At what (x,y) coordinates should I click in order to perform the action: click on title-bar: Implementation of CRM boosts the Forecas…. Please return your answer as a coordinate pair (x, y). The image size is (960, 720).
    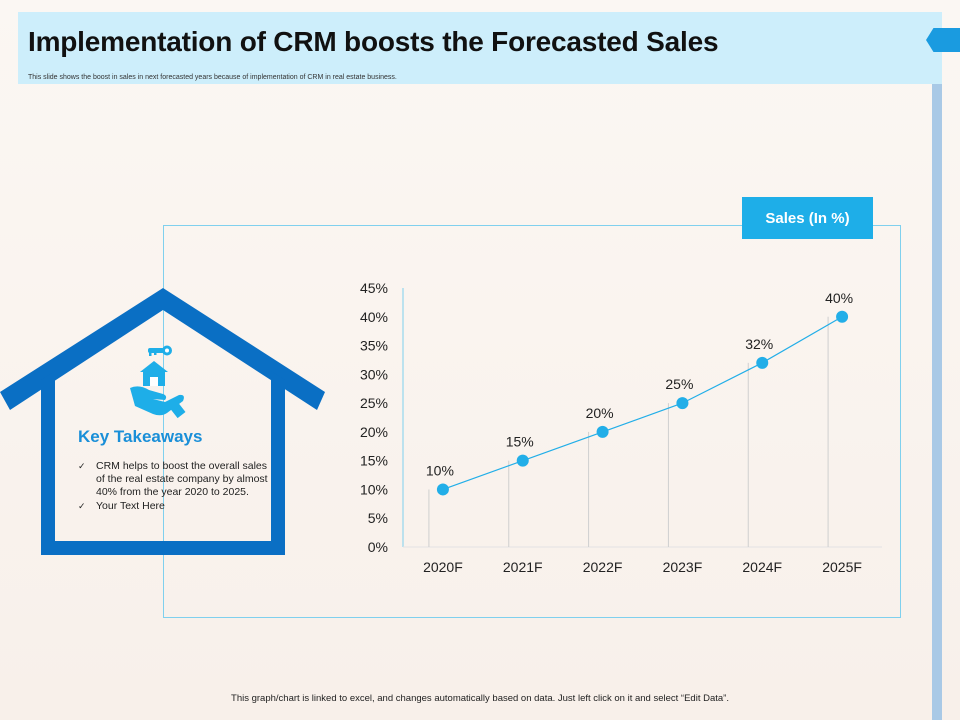
    Looking at the image, I should click on (480, 48).